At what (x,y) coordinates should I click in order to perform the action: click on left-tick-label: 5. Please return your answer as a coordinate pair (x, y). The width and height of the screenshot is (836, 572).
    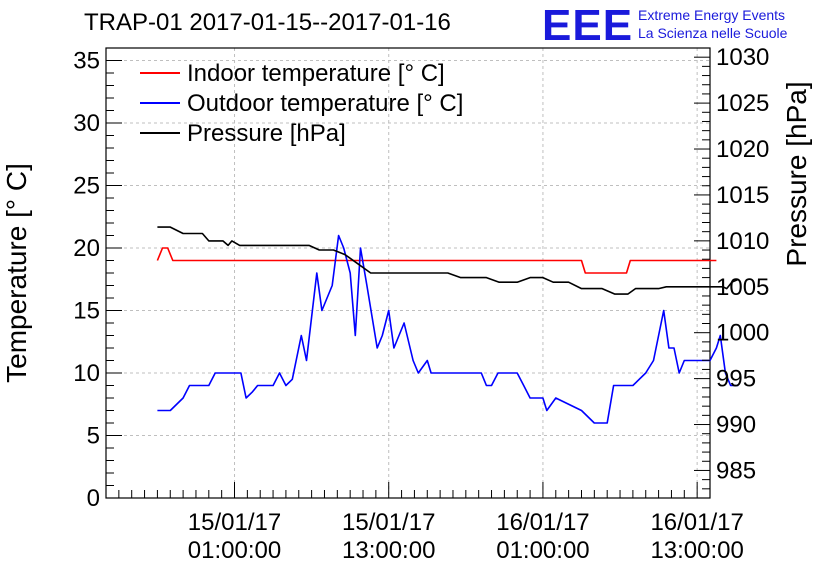
    Looking at the image, I should click on (93, 436).